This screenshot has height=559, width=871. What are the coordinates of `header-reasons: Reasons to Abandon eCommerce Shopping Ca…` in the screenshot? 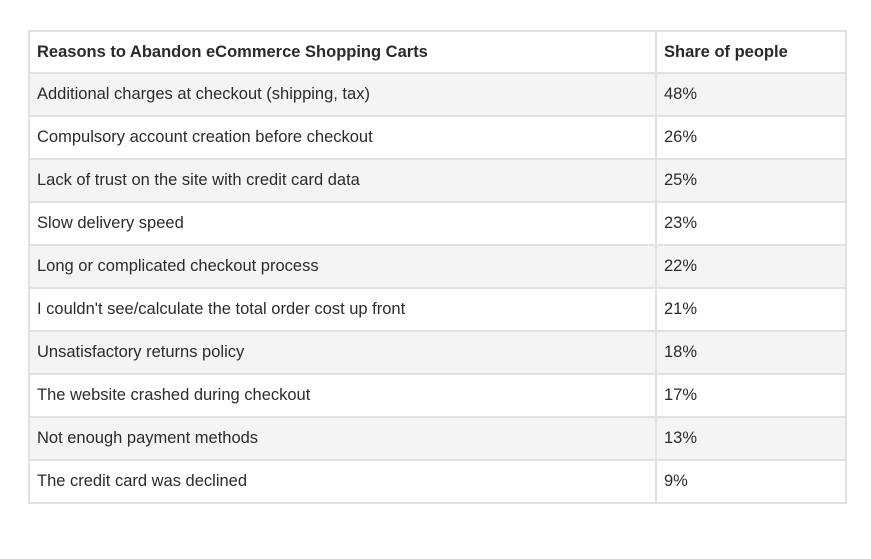 It's located at (342, 52).